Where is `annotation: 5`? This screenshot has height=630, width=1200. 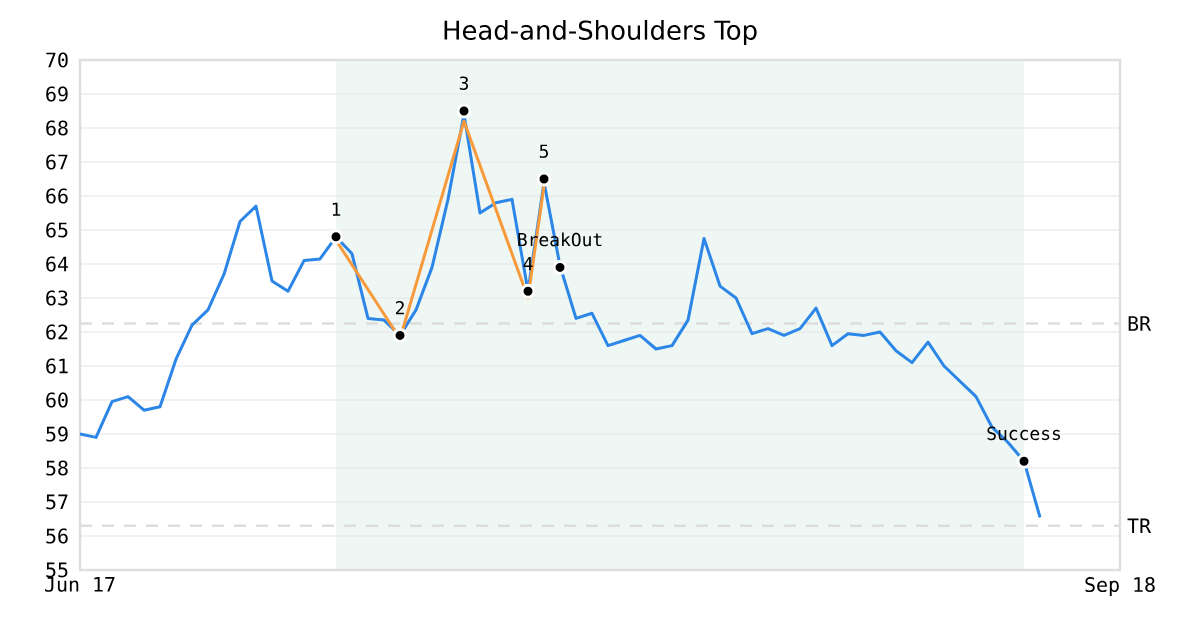
annotation: 5 is located at coordinates (543, 151).